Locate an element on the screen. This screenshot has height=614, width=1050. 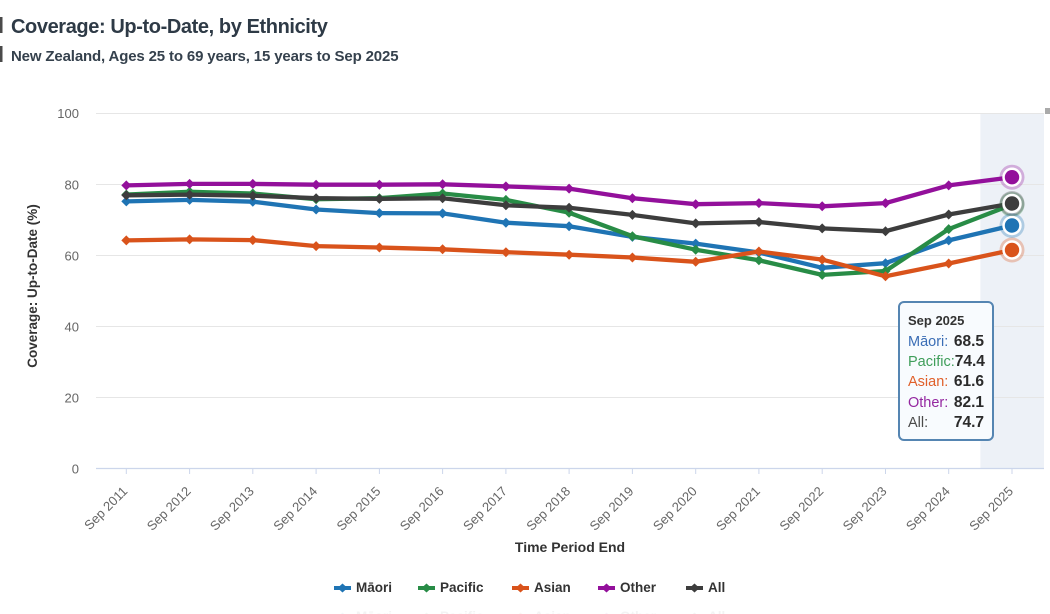
svg-text: Sep 2014 is located at coordinates (295, 509).